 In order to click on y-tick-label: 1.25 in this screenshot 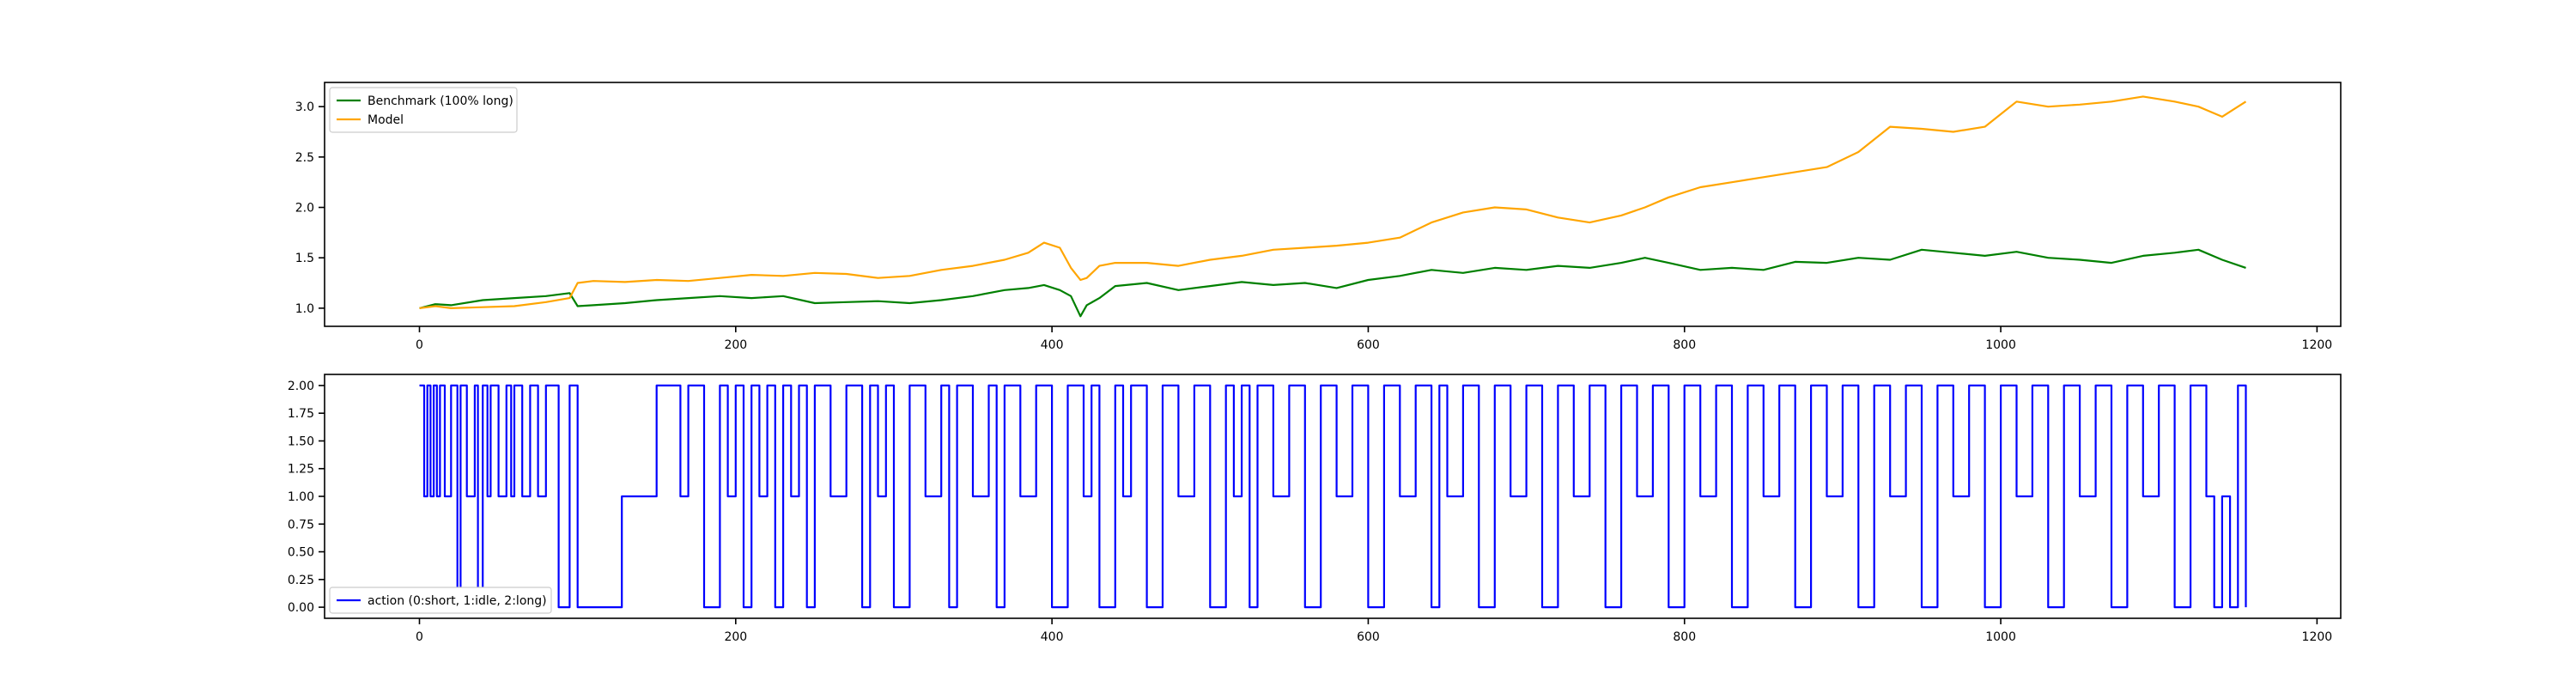, I will do `click(301, 470)`.